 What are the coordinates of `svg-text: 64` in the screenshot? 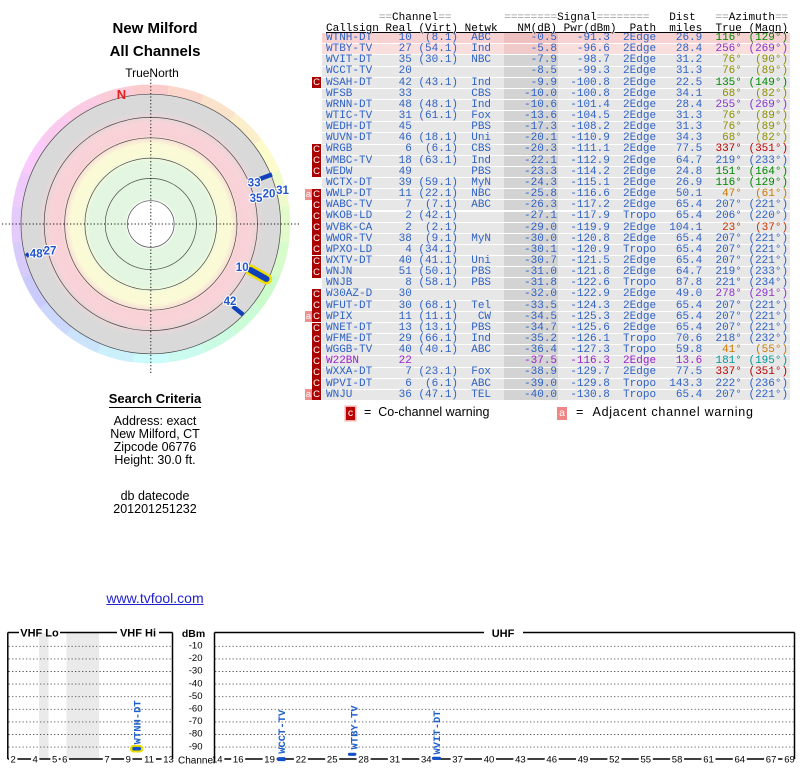 It's located at (740, 760).